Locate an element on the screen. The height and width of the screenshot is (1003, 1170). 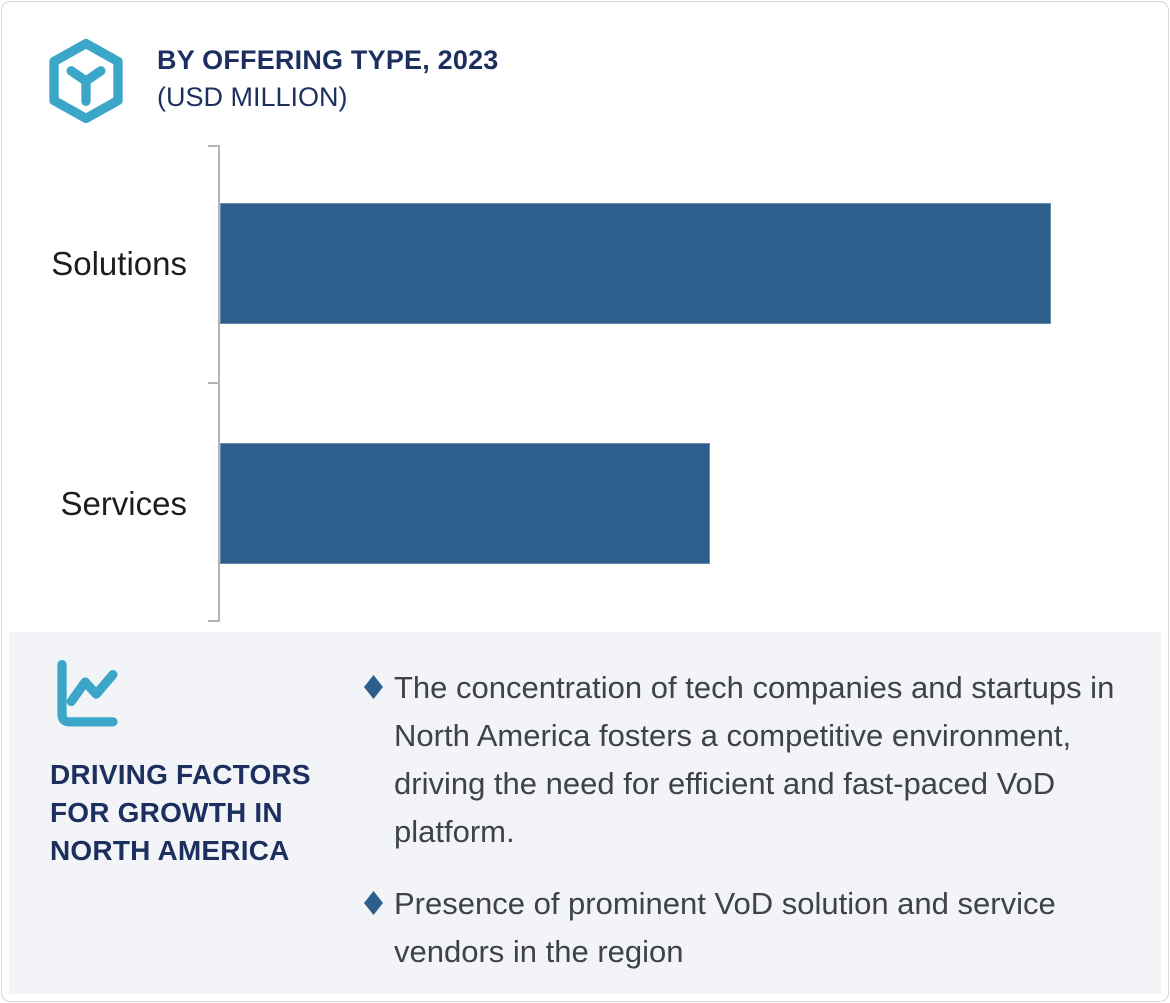
bar-solutions is located at coordinates (635, 263).